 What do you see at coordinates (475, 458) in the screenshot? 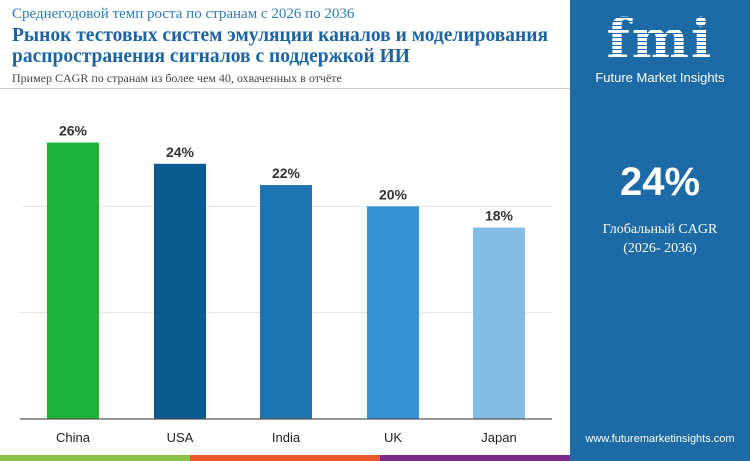
I see `stripe-purple` at bounding box center [475, 458].